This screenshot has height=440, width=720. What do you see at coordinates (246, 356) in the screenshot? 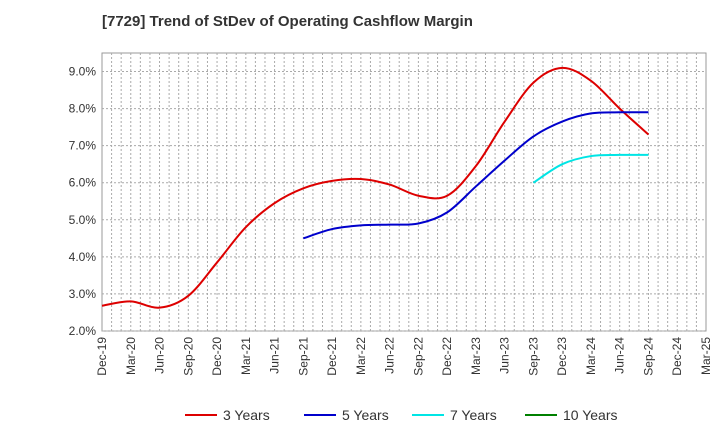
I see `x-tick-label: Mar-21` at bounding box center [246, 356].